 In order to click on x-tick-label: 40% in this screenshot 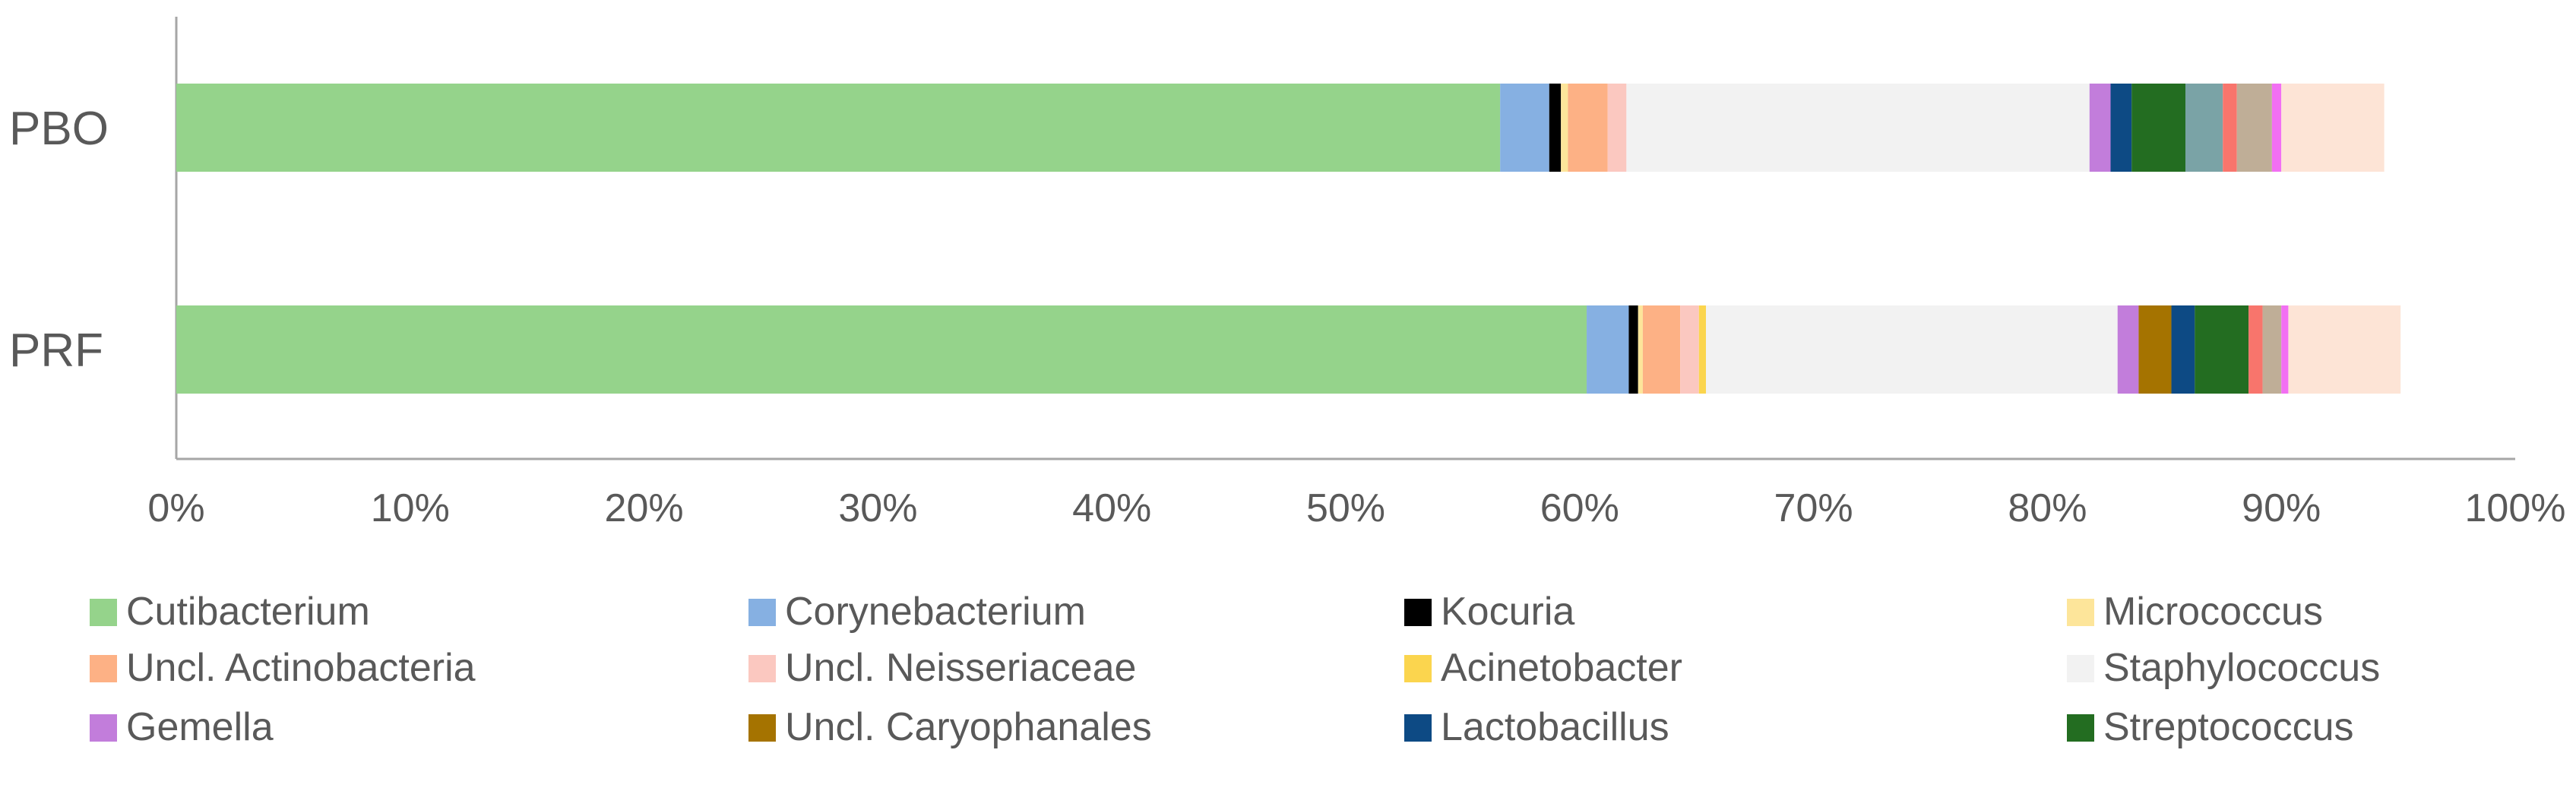, I will do `click(1111, 508)`.